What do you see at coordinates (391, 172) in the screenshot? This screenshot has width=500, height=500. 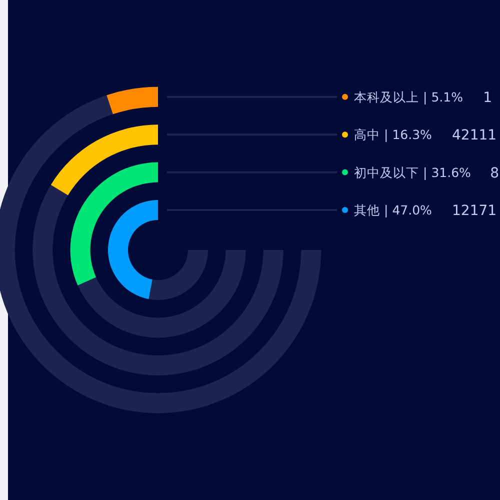 I see `category-label: 初中及以下 |` at bounding box center [391, 172].